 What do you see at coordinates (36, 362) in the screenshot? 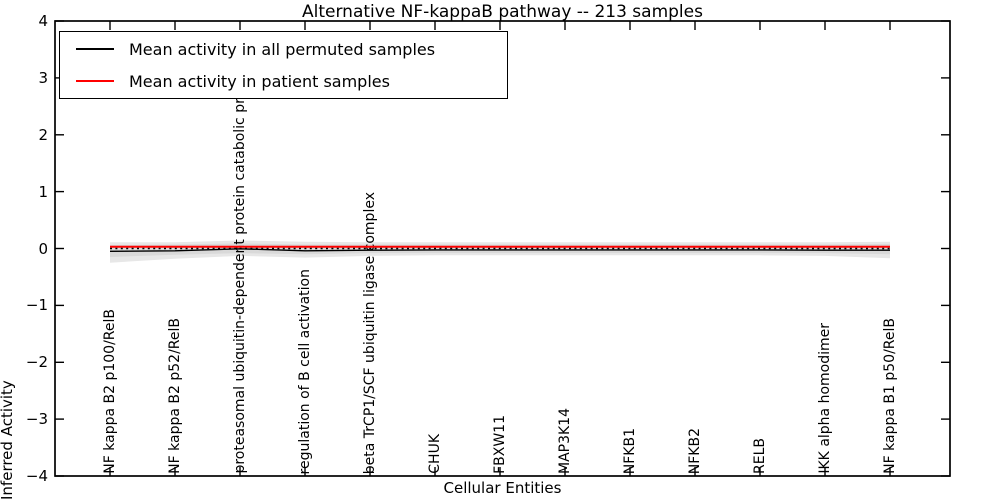
I see `y-tick-label: −2` at bounding box center [36, 362].